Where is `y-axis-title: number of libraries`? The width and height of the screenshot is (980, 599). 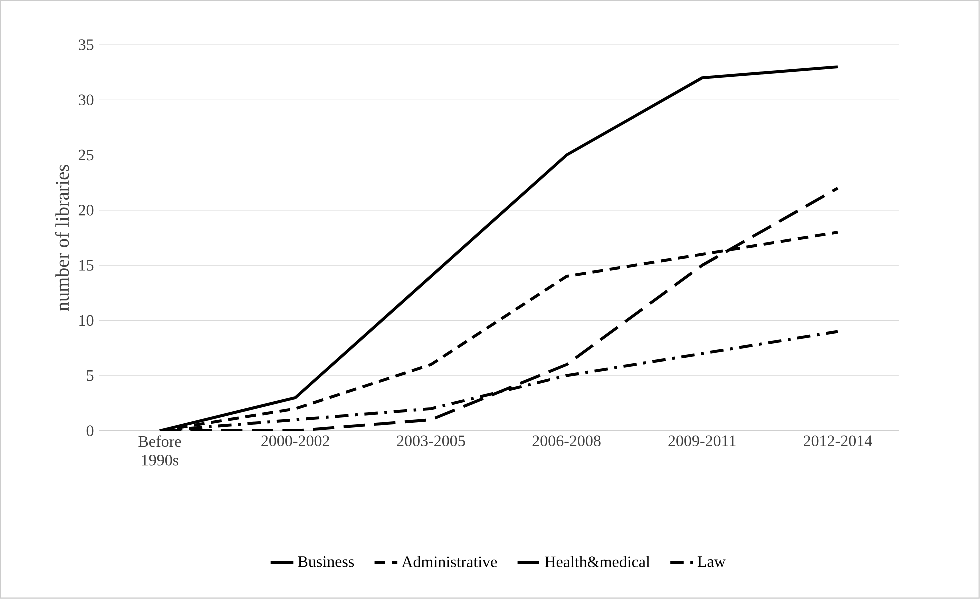
y-axis-title: number of libraries is located at coordinates (62, 238).